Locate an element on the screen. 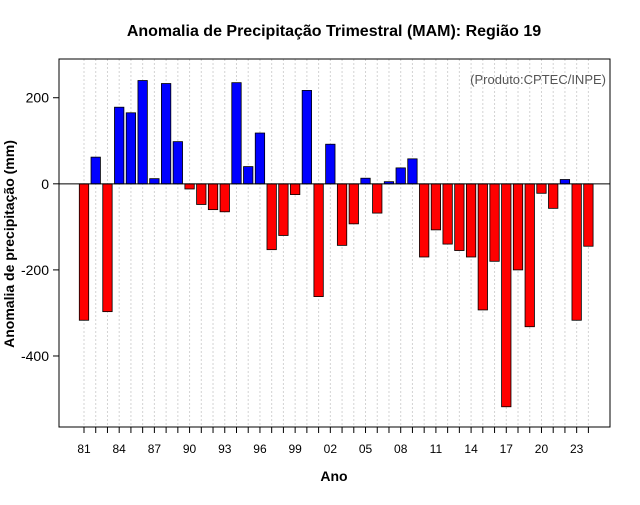 The width and height of the screenshot is (640, 505). x-tick-label: 08 is located at coordinates (401, 449).